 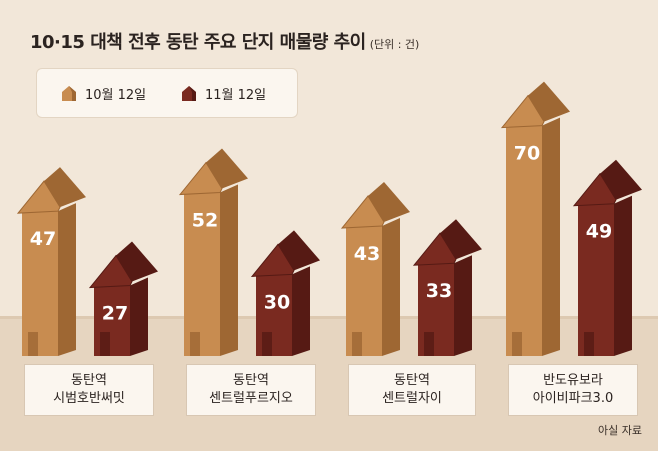 I want to click on bar-nov-2: 30, so click(x=285, y=293).